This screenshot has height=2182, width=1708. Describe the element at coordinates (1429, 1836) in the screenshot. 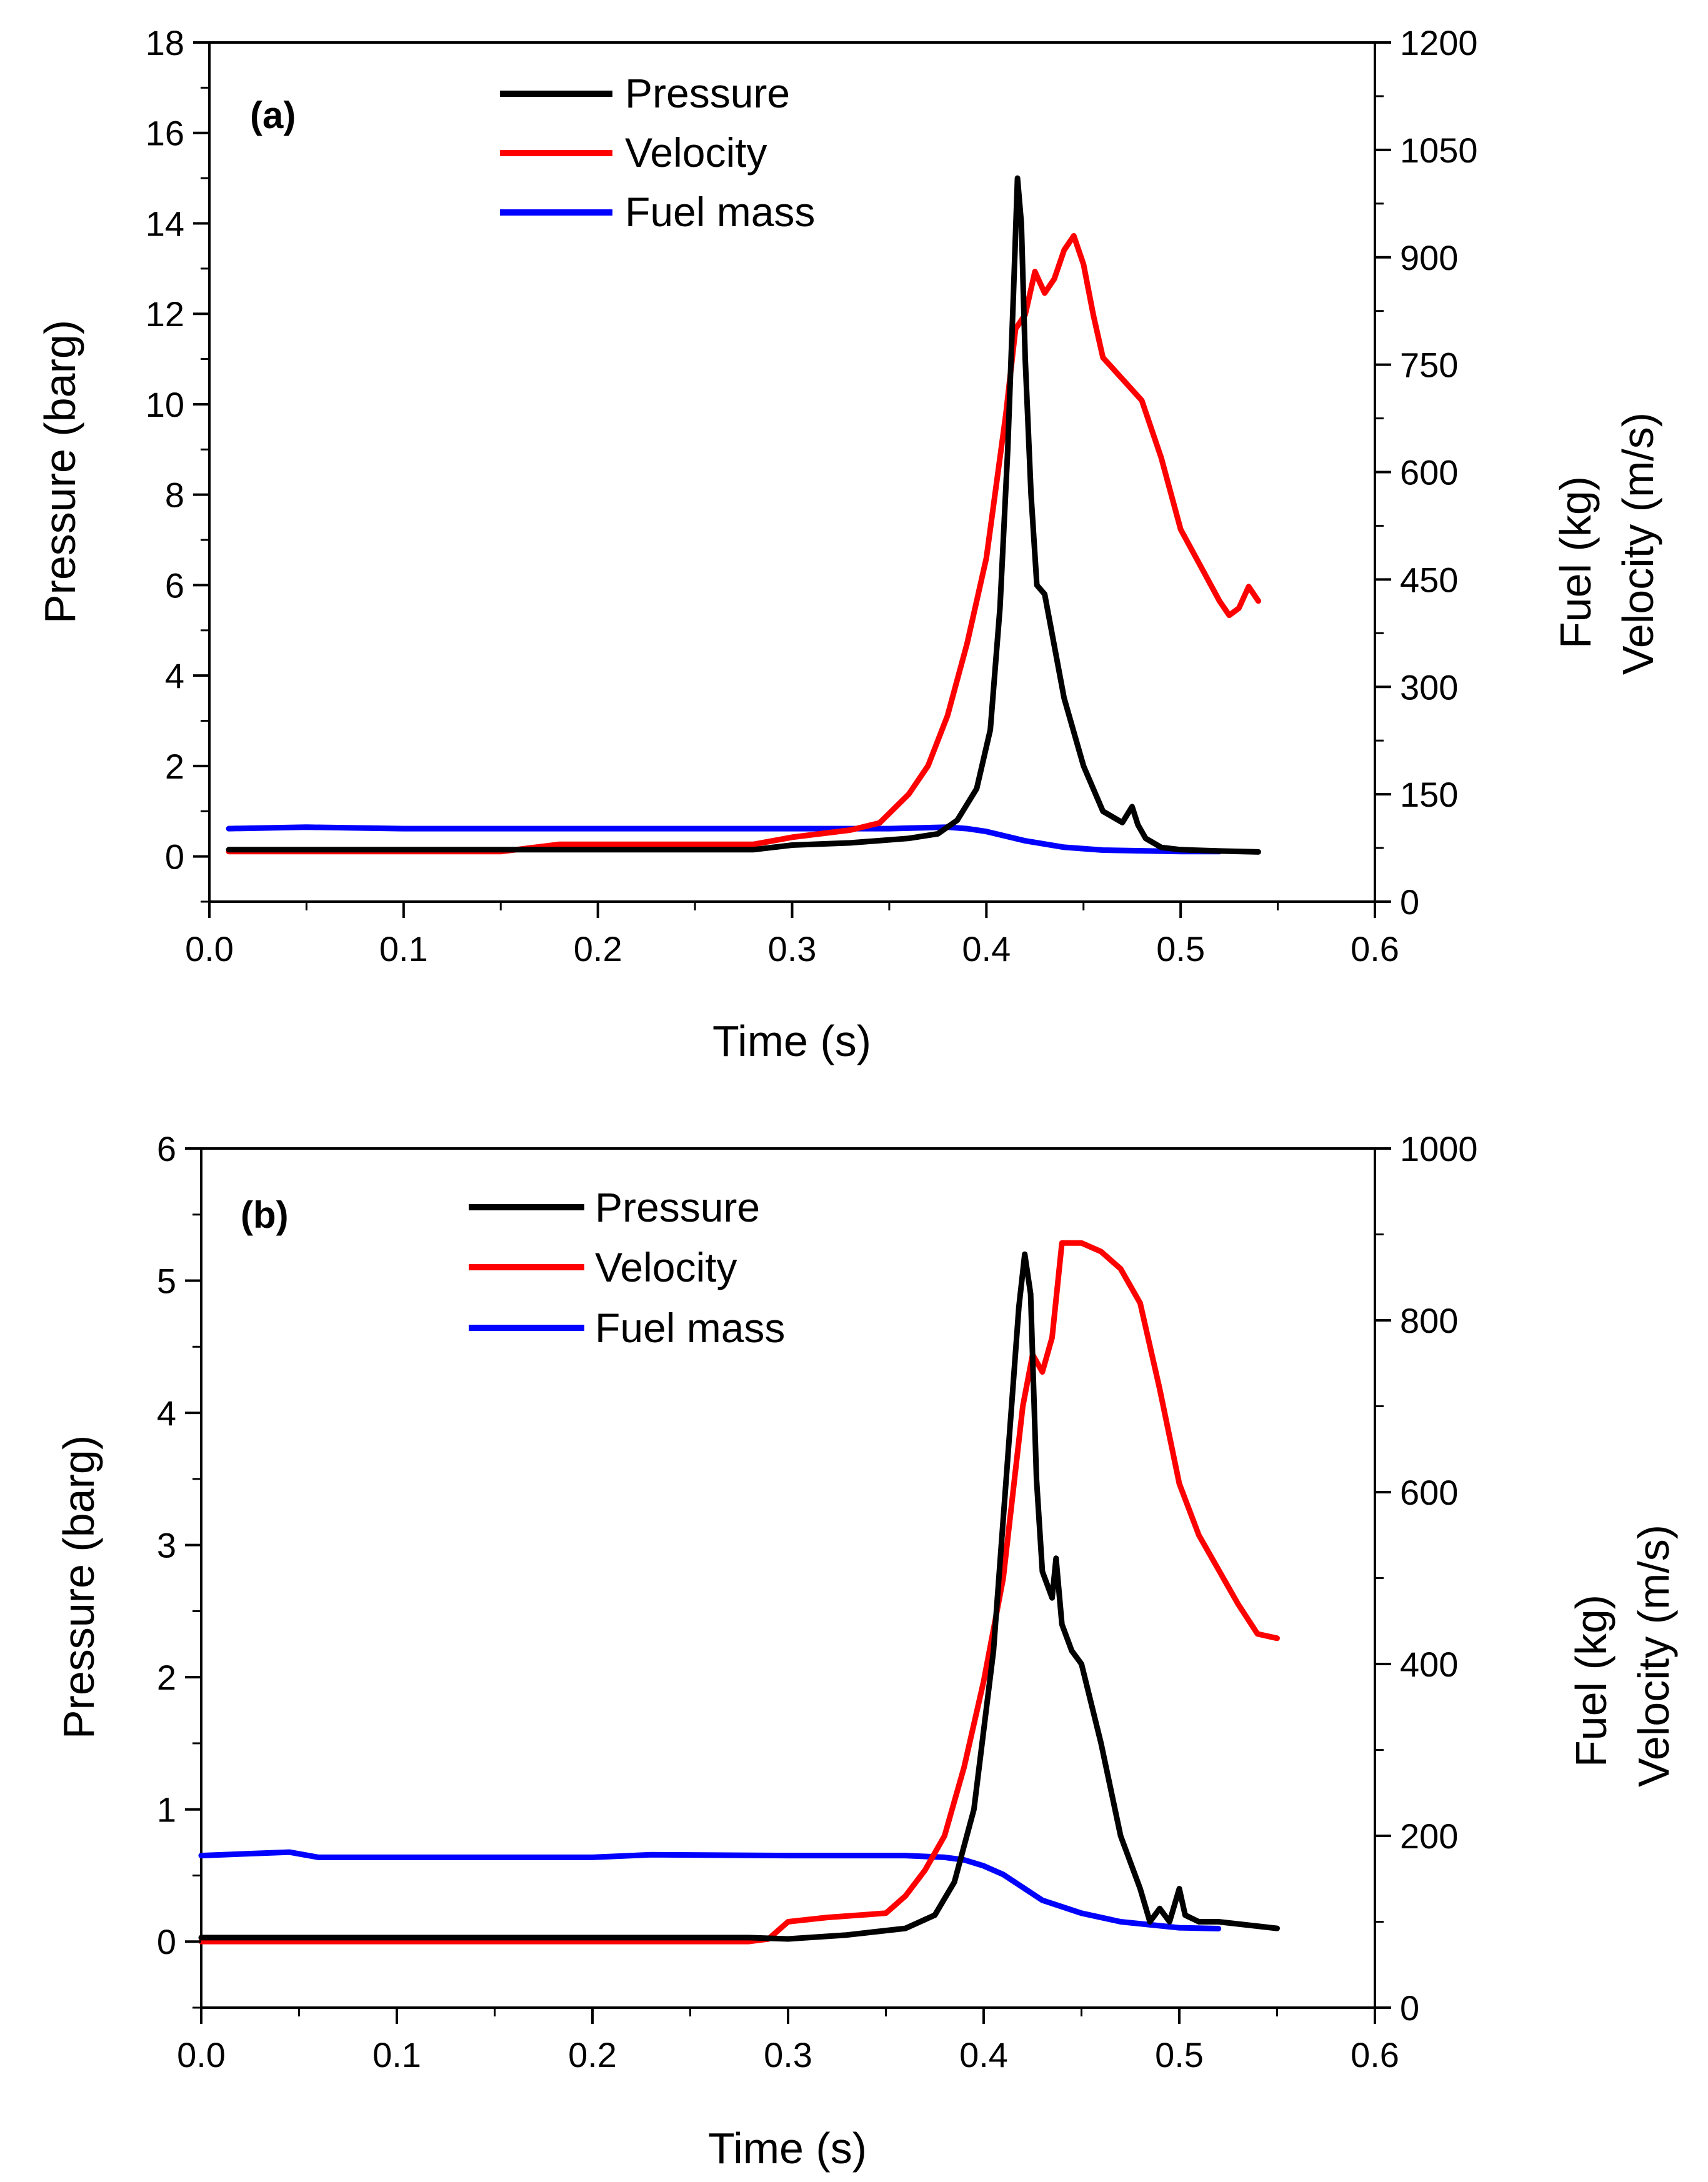

I see `y-right-tick-label: 200` at that location.